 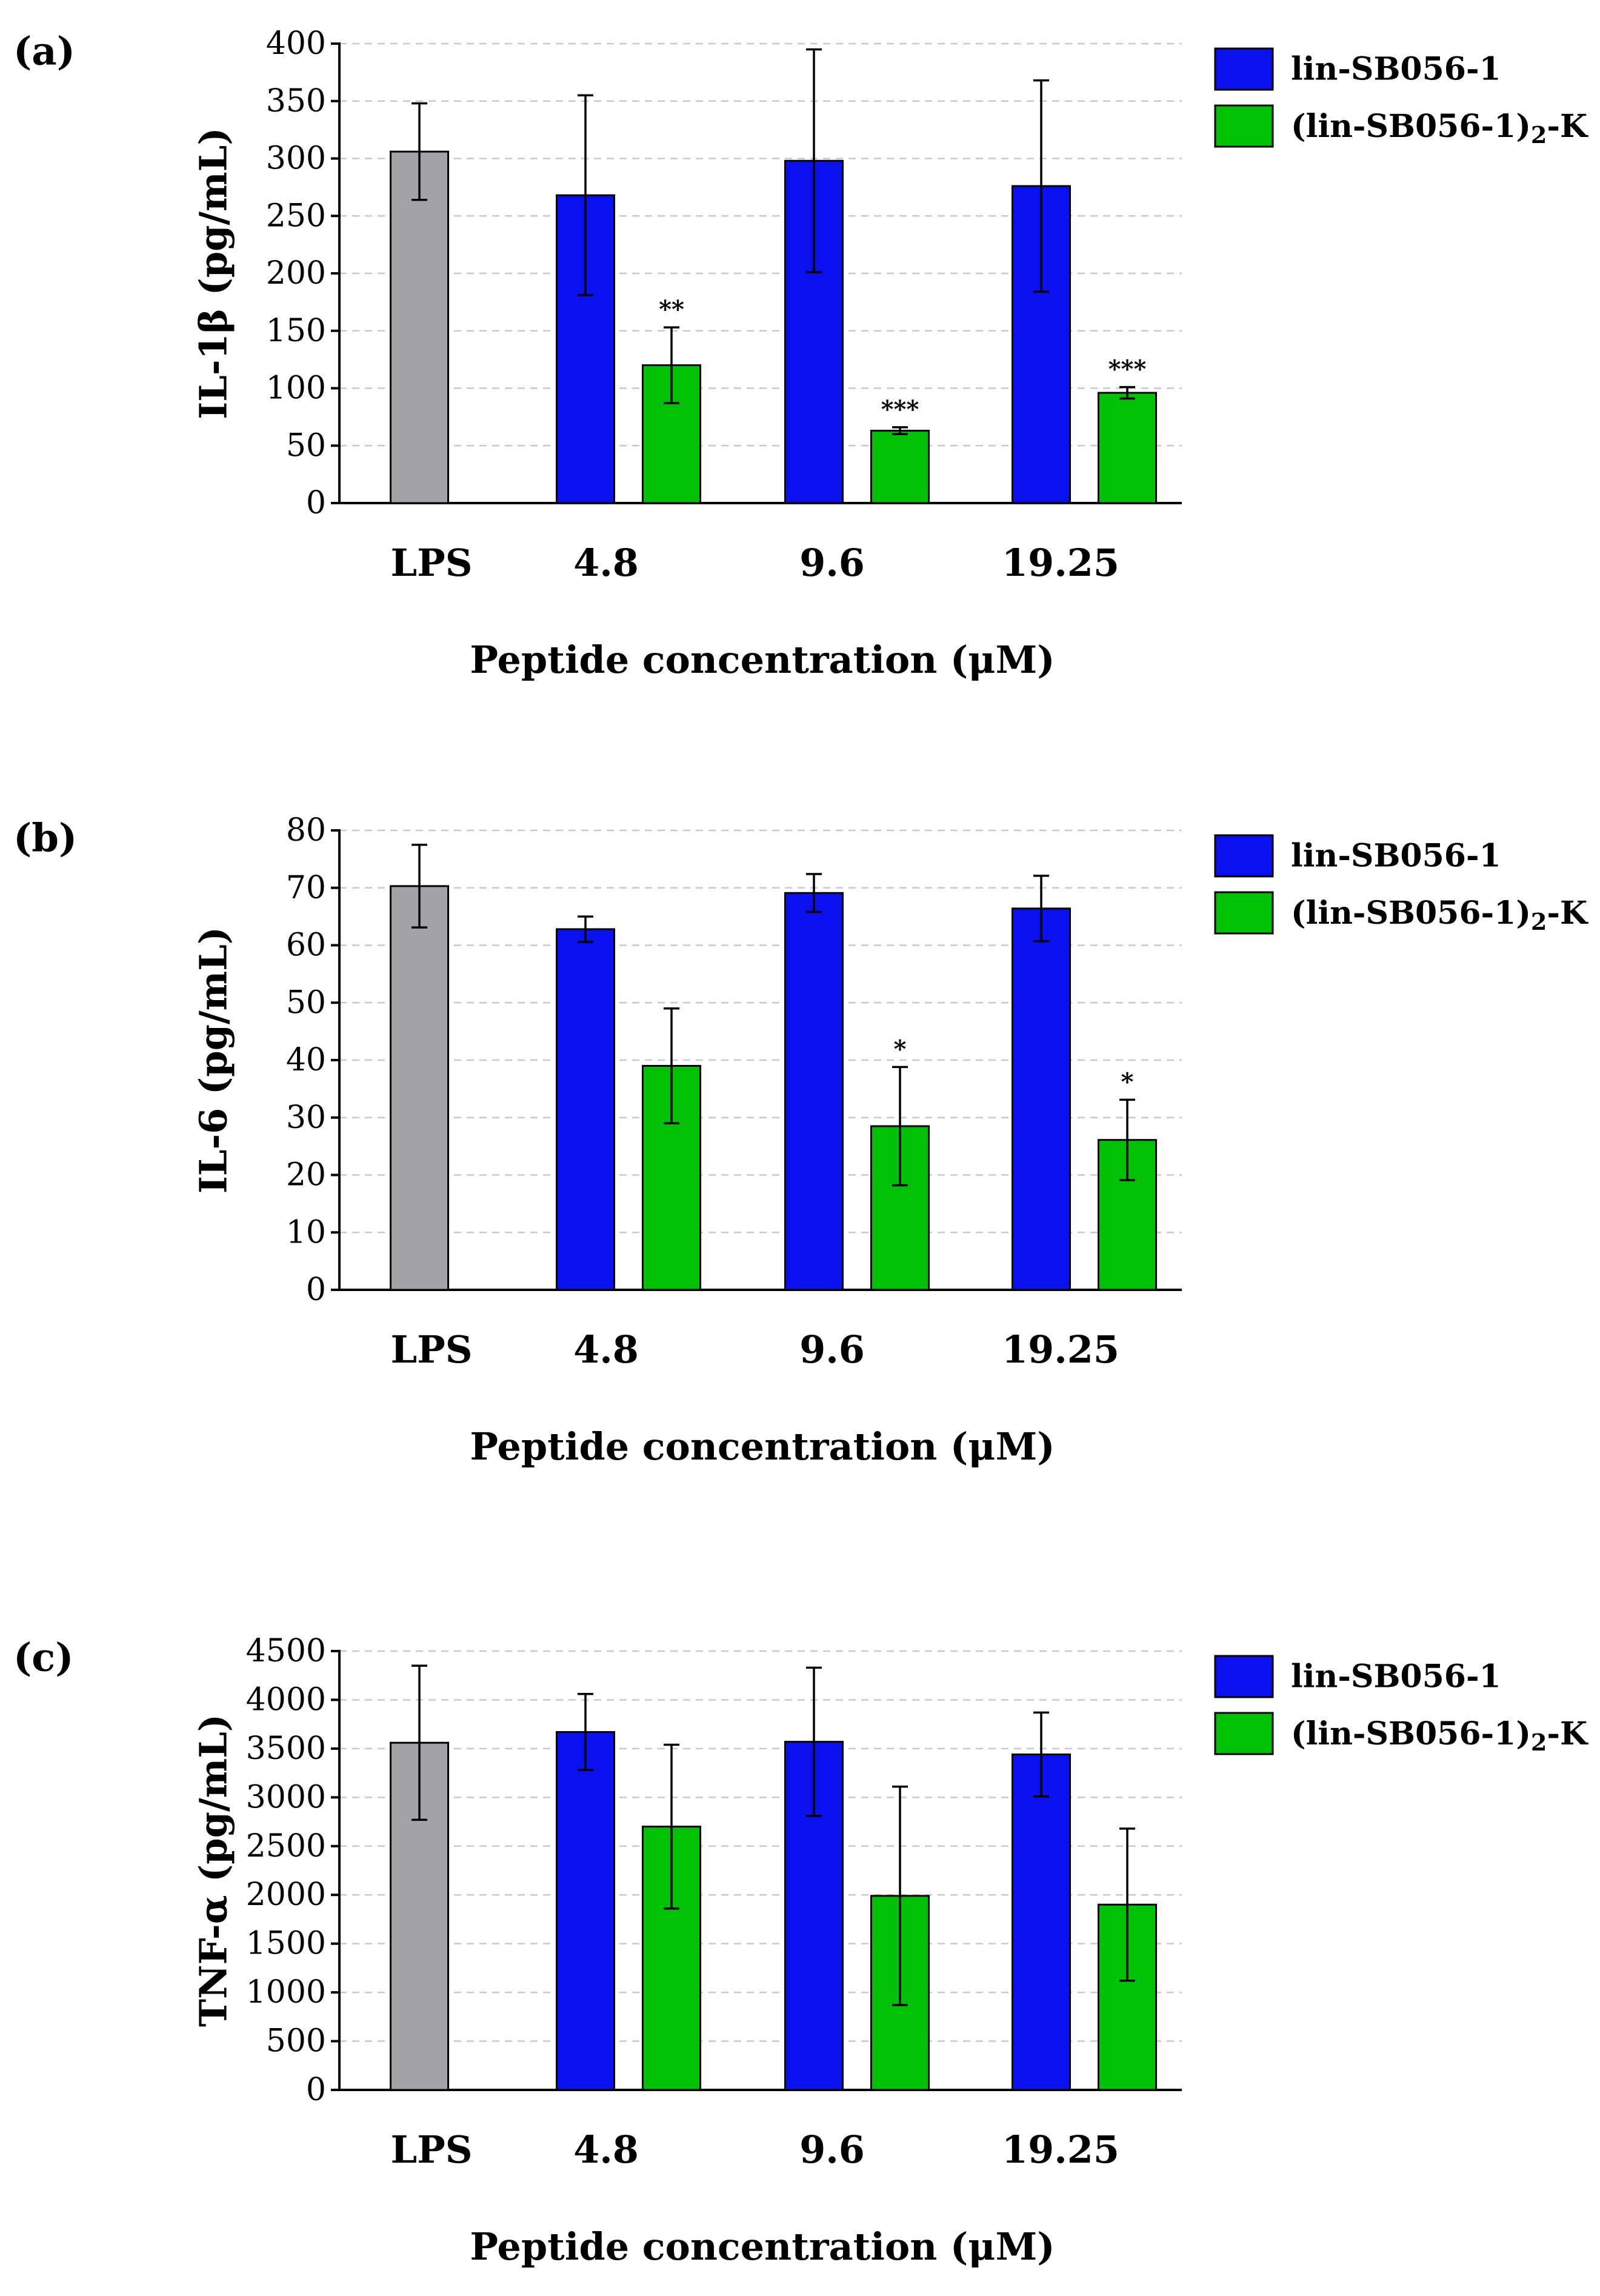 I want to click on panel-a-significance-dimer-9-6: ***, so click(x=900, y=409).